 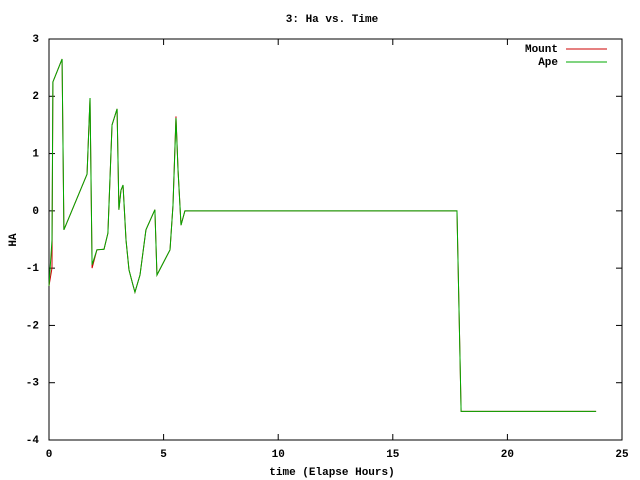 What do you see at coordinates (35, 154) in the screenshot?
I see `y-tick-label: 1` at bounding box center [35, 154].